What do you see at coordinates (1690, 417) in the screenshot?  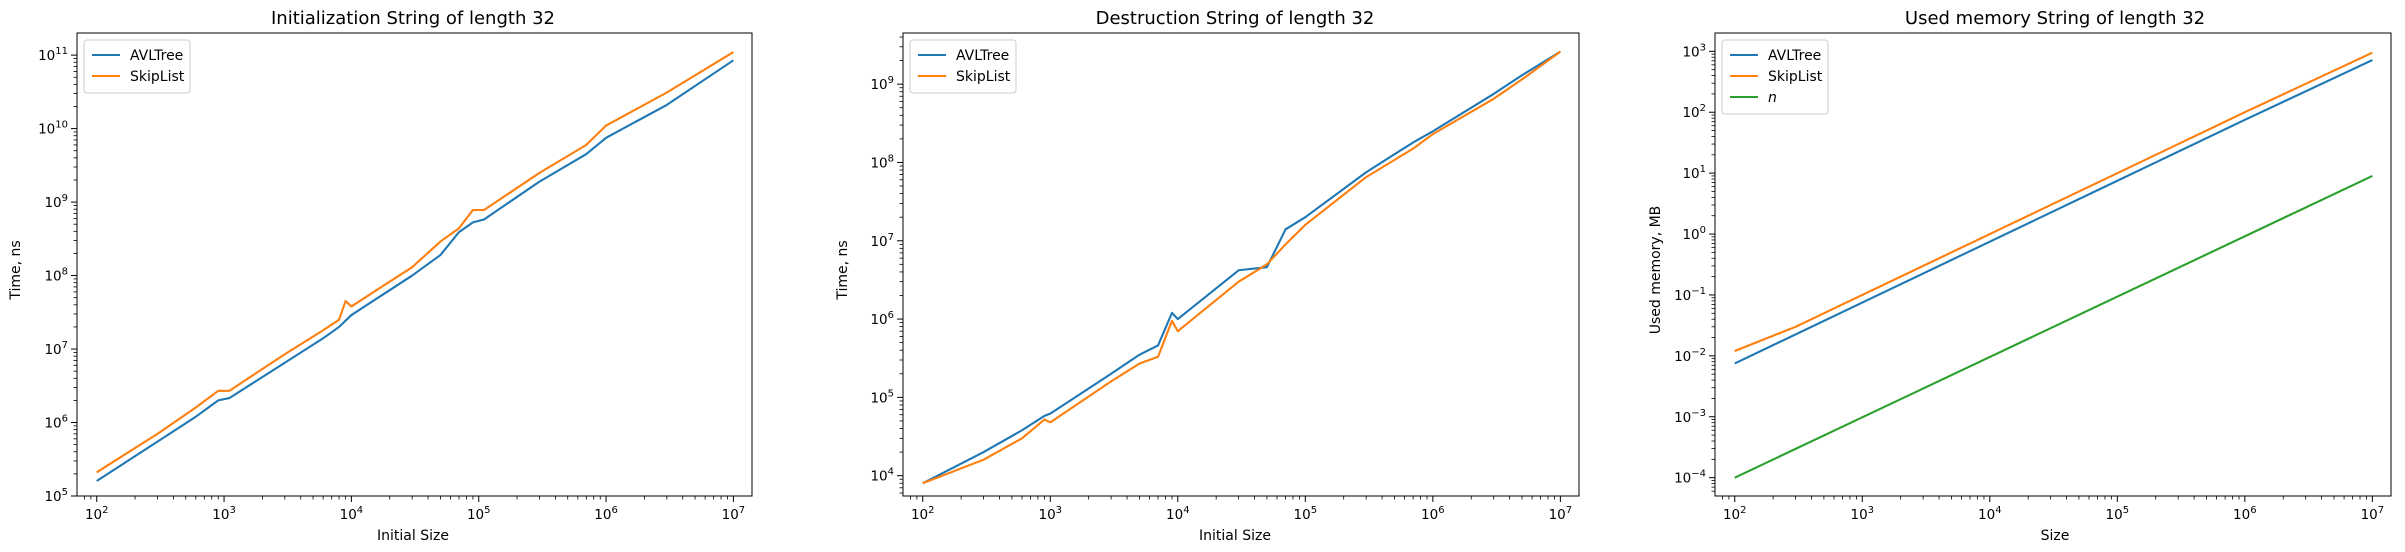 I see `y-tick-label: 10⁻³` at bounding box center [1690, 417].